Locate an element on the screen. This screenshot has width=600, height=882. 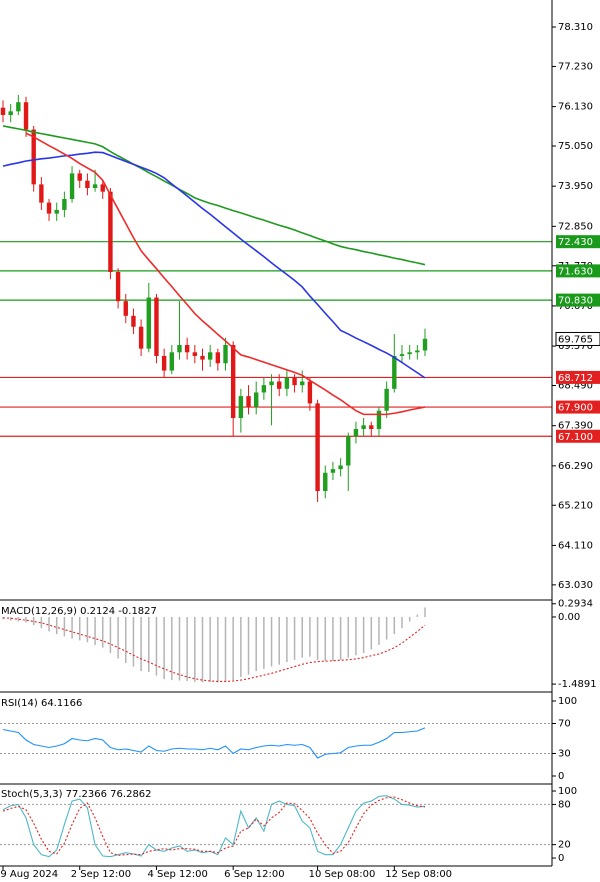
y-tick-label: 66.290 is located at coordinates (575, 466).